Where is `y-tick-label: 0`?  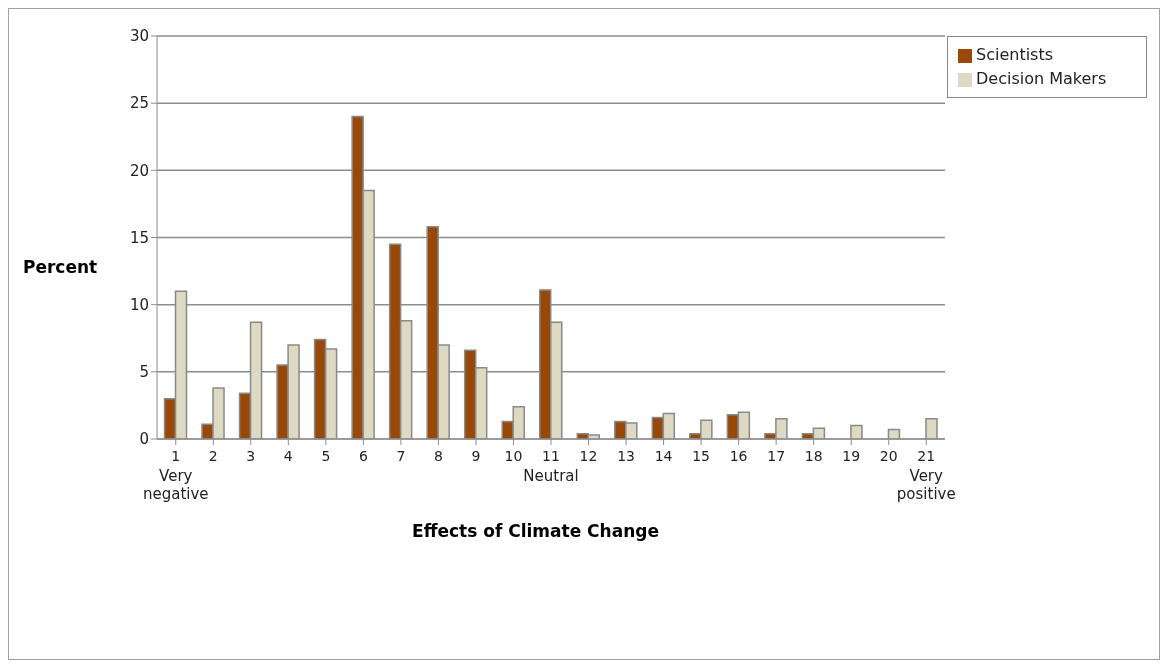 y-tick-label: 0 is located at coordinates (144, 439).